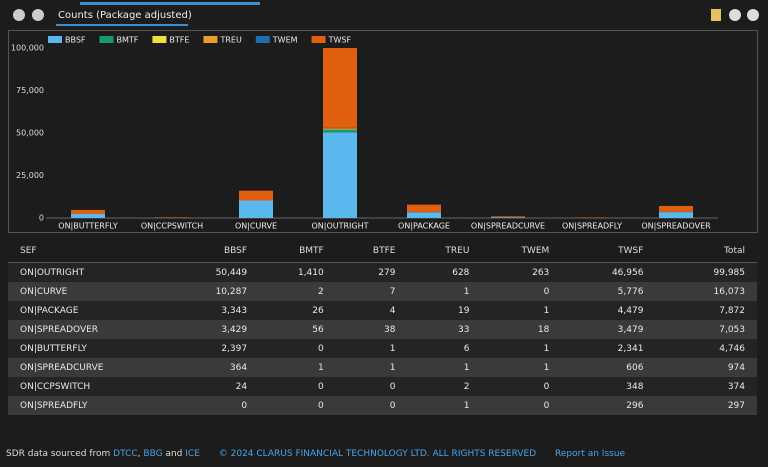  I want to click on column-header: TWSF, so click(616, 251).